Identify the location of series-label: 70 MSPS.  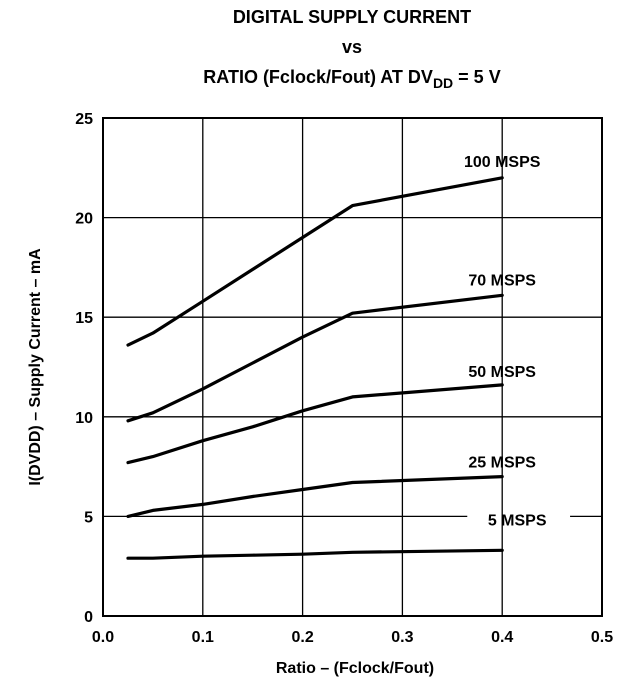
(502, 280).